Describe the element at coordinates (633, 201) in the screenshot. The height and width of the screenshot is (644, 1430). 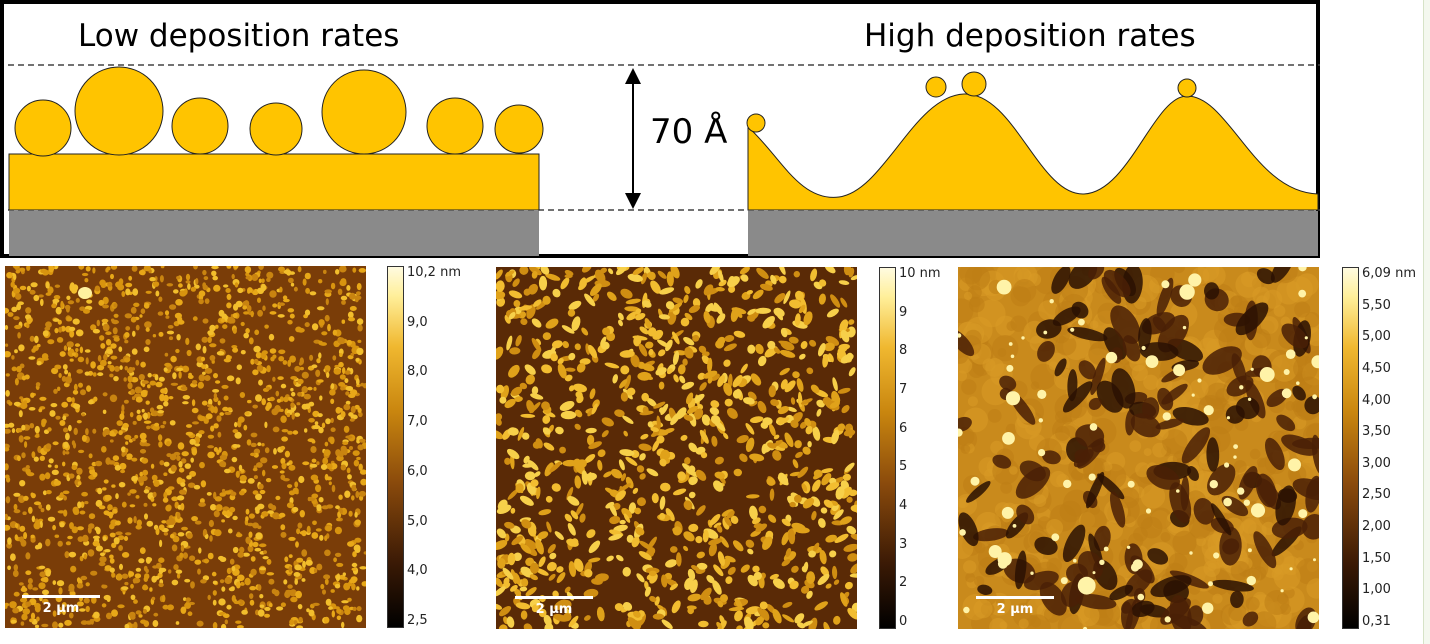
I see `thickness-arrow-head-bottom` at that location.